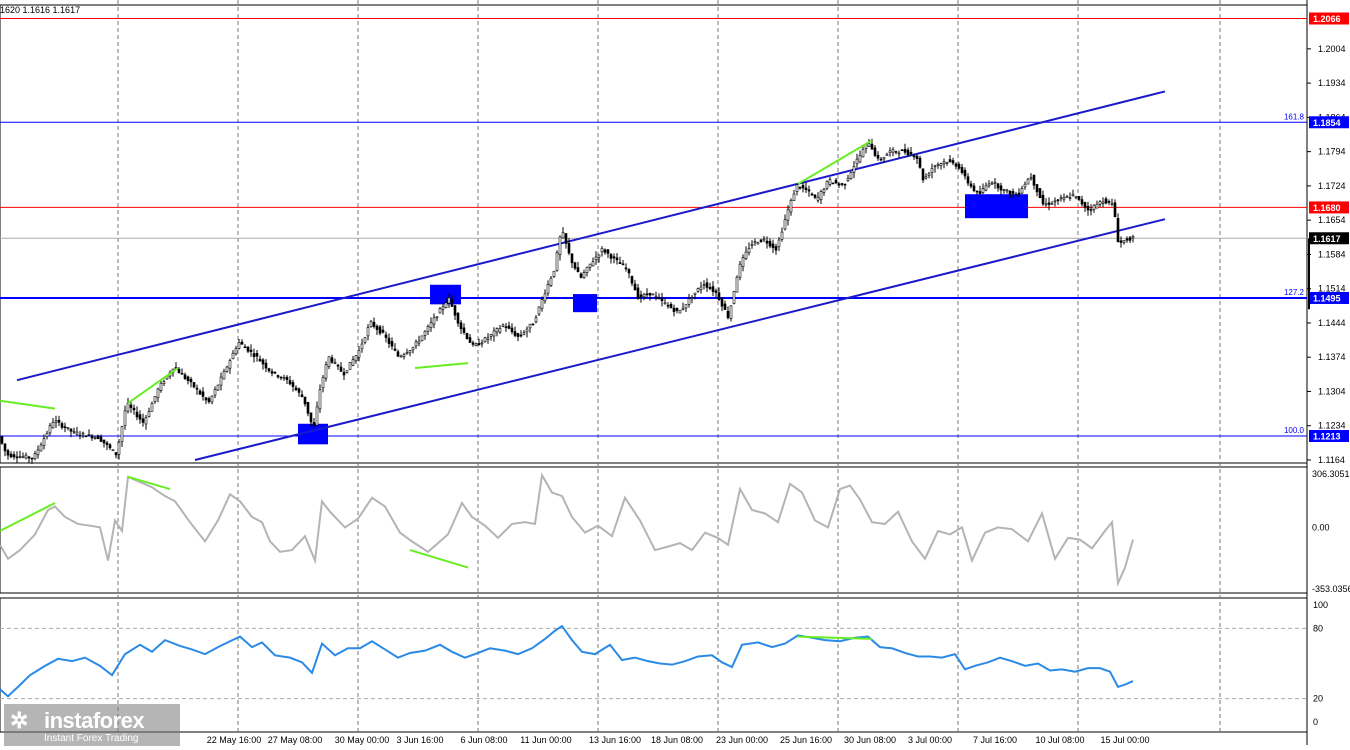 The height and width of the screenshot is (750, 1350). What do you see at coordinates (362, 740) in the screenshot?
I see `x-axis-label: 30 May 00:00` at bounding box center [362, 740].